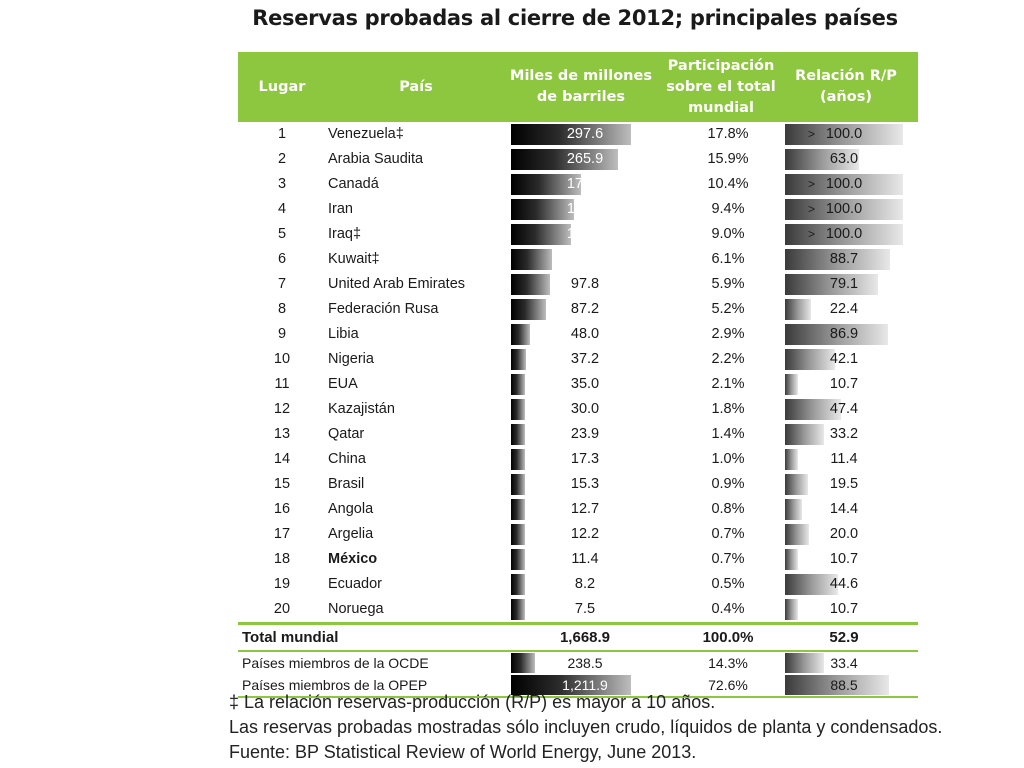  I want to click on table-row: 15 Brasil 15.3 0.9% 19.5, so click(578, 484).